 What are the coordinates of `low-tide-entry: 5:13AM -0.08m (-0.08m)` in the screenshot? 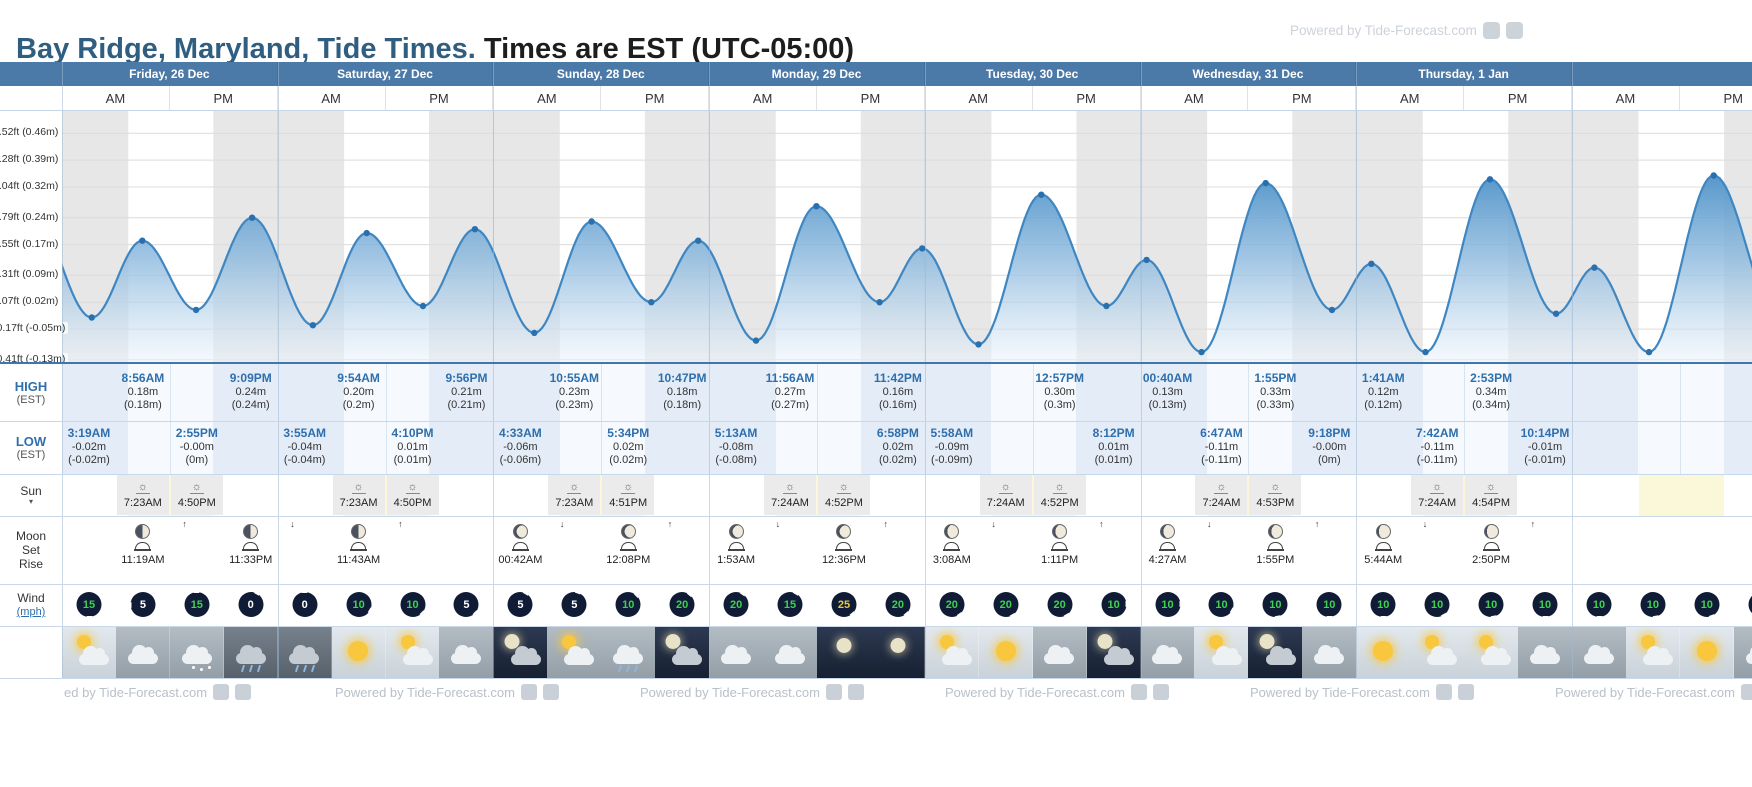 It's located at (736, 446).